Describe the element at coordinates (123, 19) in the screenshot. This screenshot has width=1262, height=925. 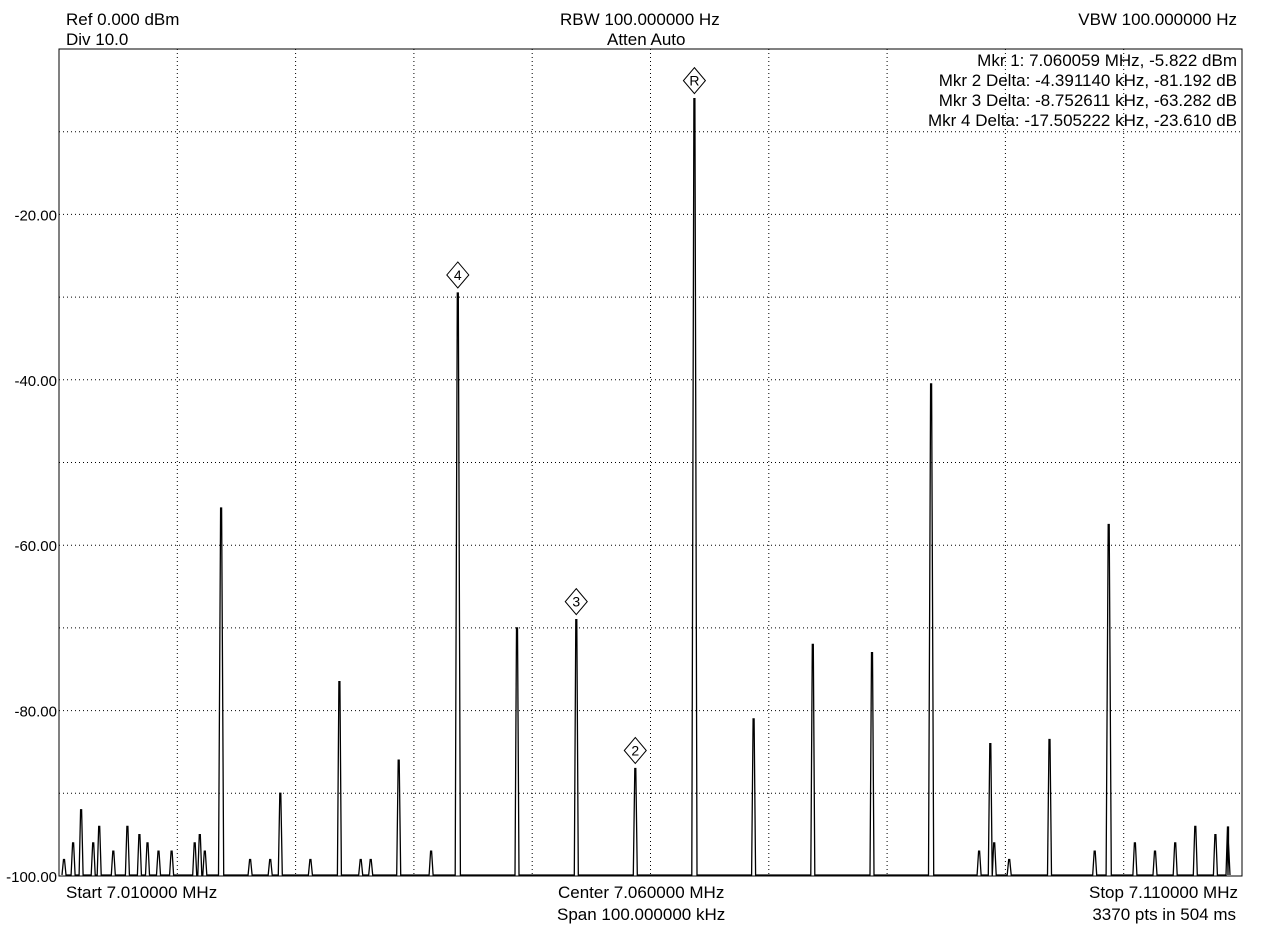
I see `ref-level-label: Ref 0.000 dBm` at that location.